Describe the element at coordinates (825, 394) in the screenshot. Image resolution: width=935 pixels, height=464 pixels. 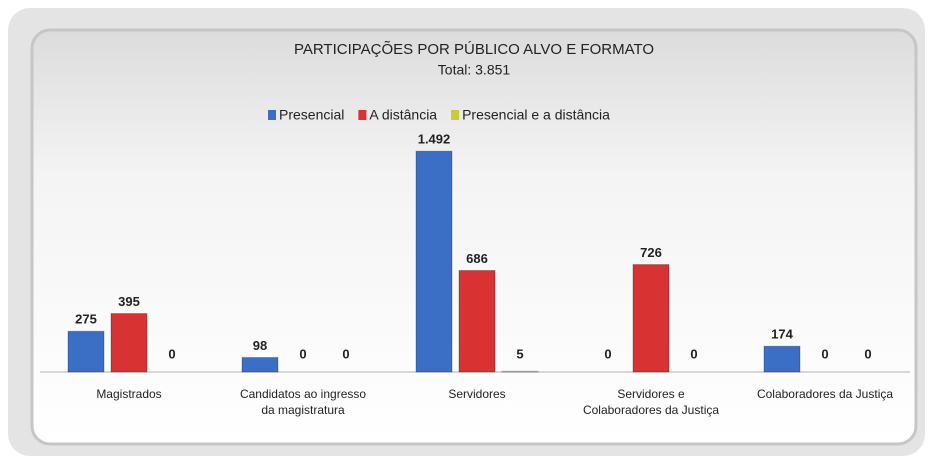
I see `x-tick-label: Colaboradores da Justiça` at that location.